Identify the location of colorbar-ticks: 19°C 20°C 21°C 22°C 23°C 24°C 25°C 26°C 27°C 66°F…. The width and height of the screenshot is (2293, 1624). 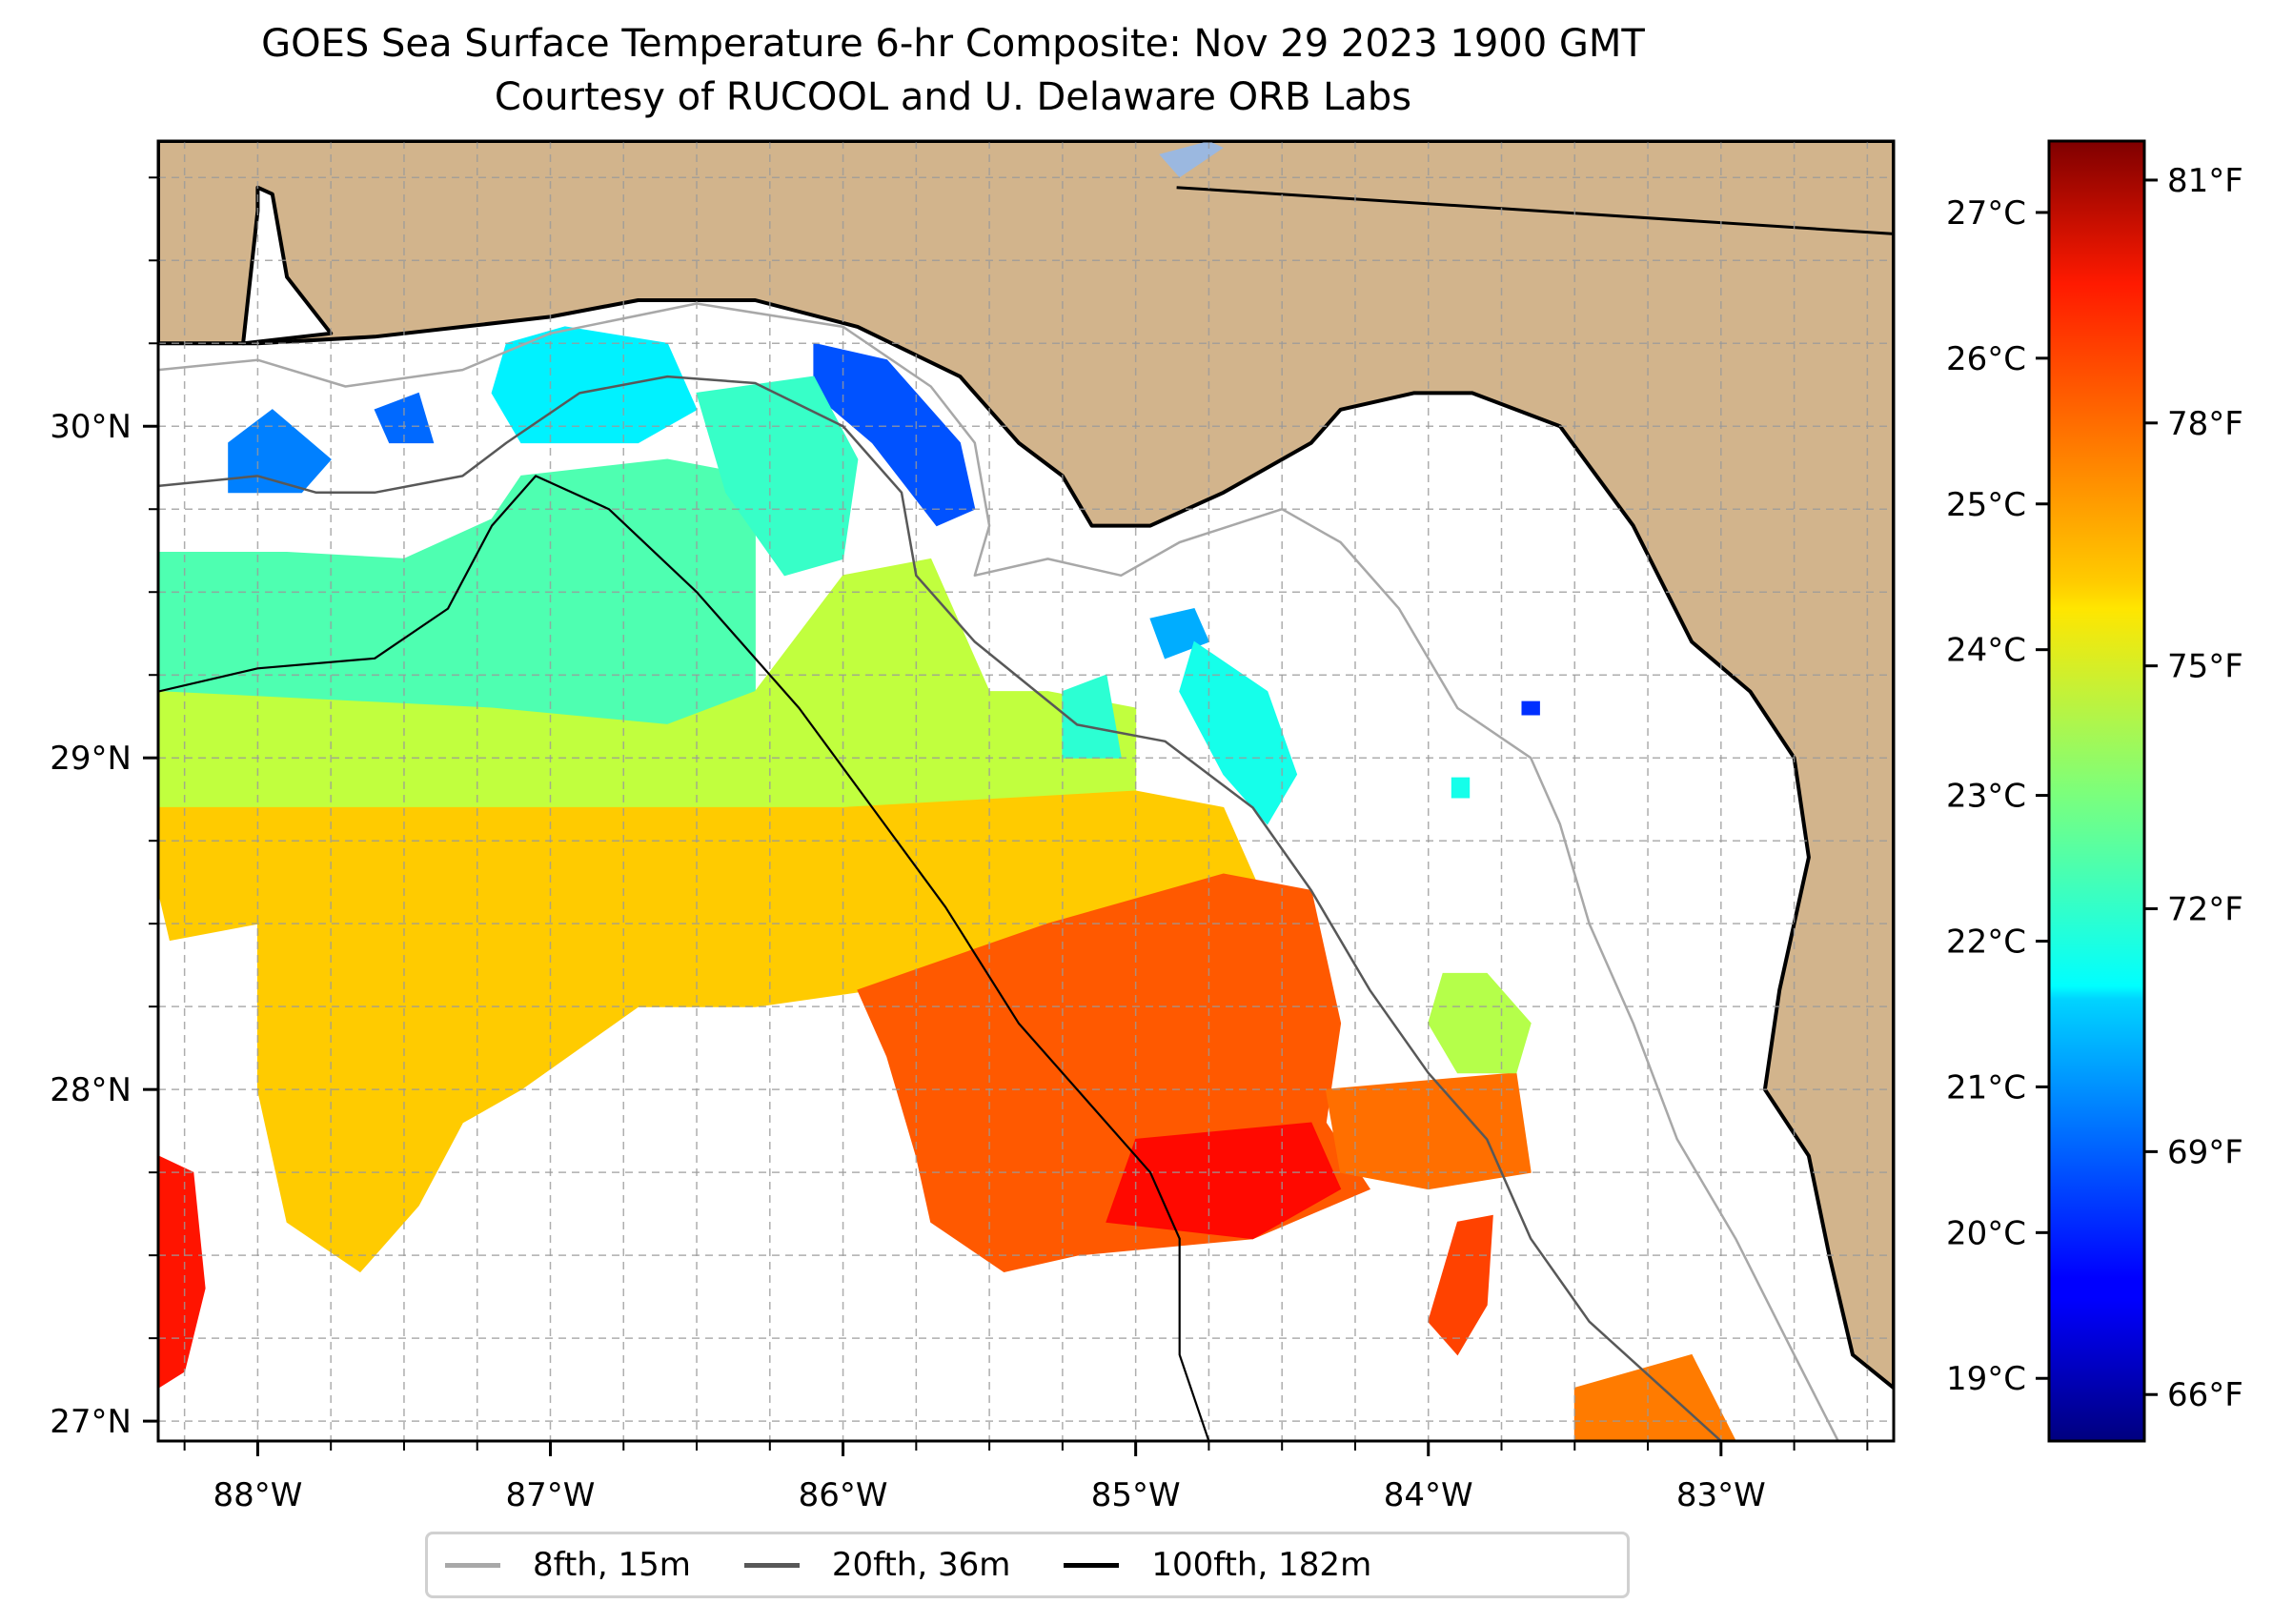
(2094, 788).